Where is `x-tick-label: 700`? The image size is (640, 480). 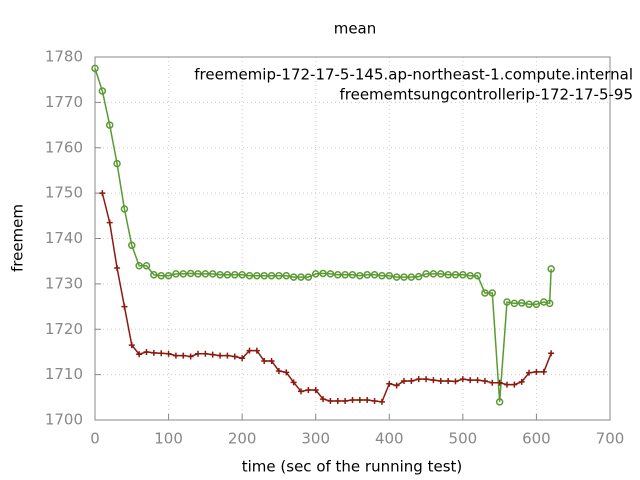 x-tick-label: 700 is located at coordinates (610, 439).